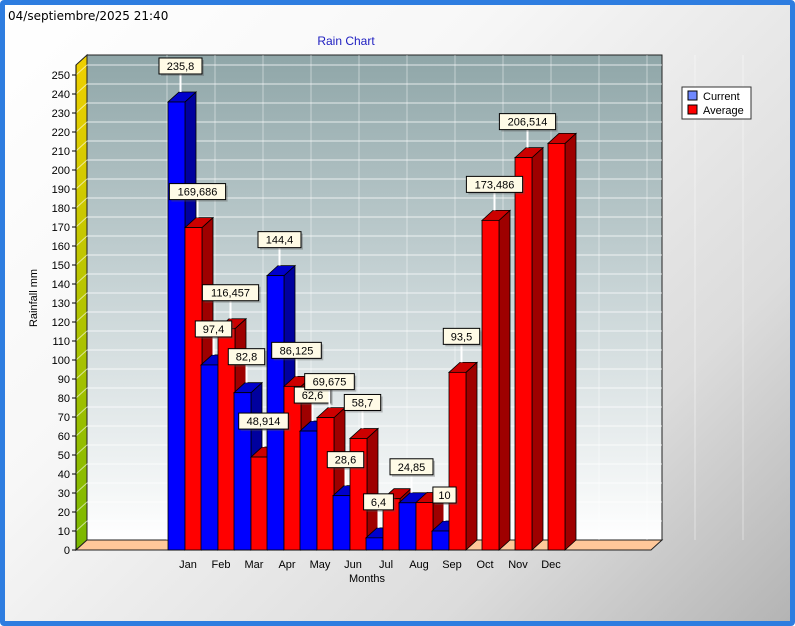 Image resolution: width=795 pixels, height=626 pixels. Describe the element at coordinates (551, 565) in the screenshot. I see `x-tick-label: Dec` at that location.